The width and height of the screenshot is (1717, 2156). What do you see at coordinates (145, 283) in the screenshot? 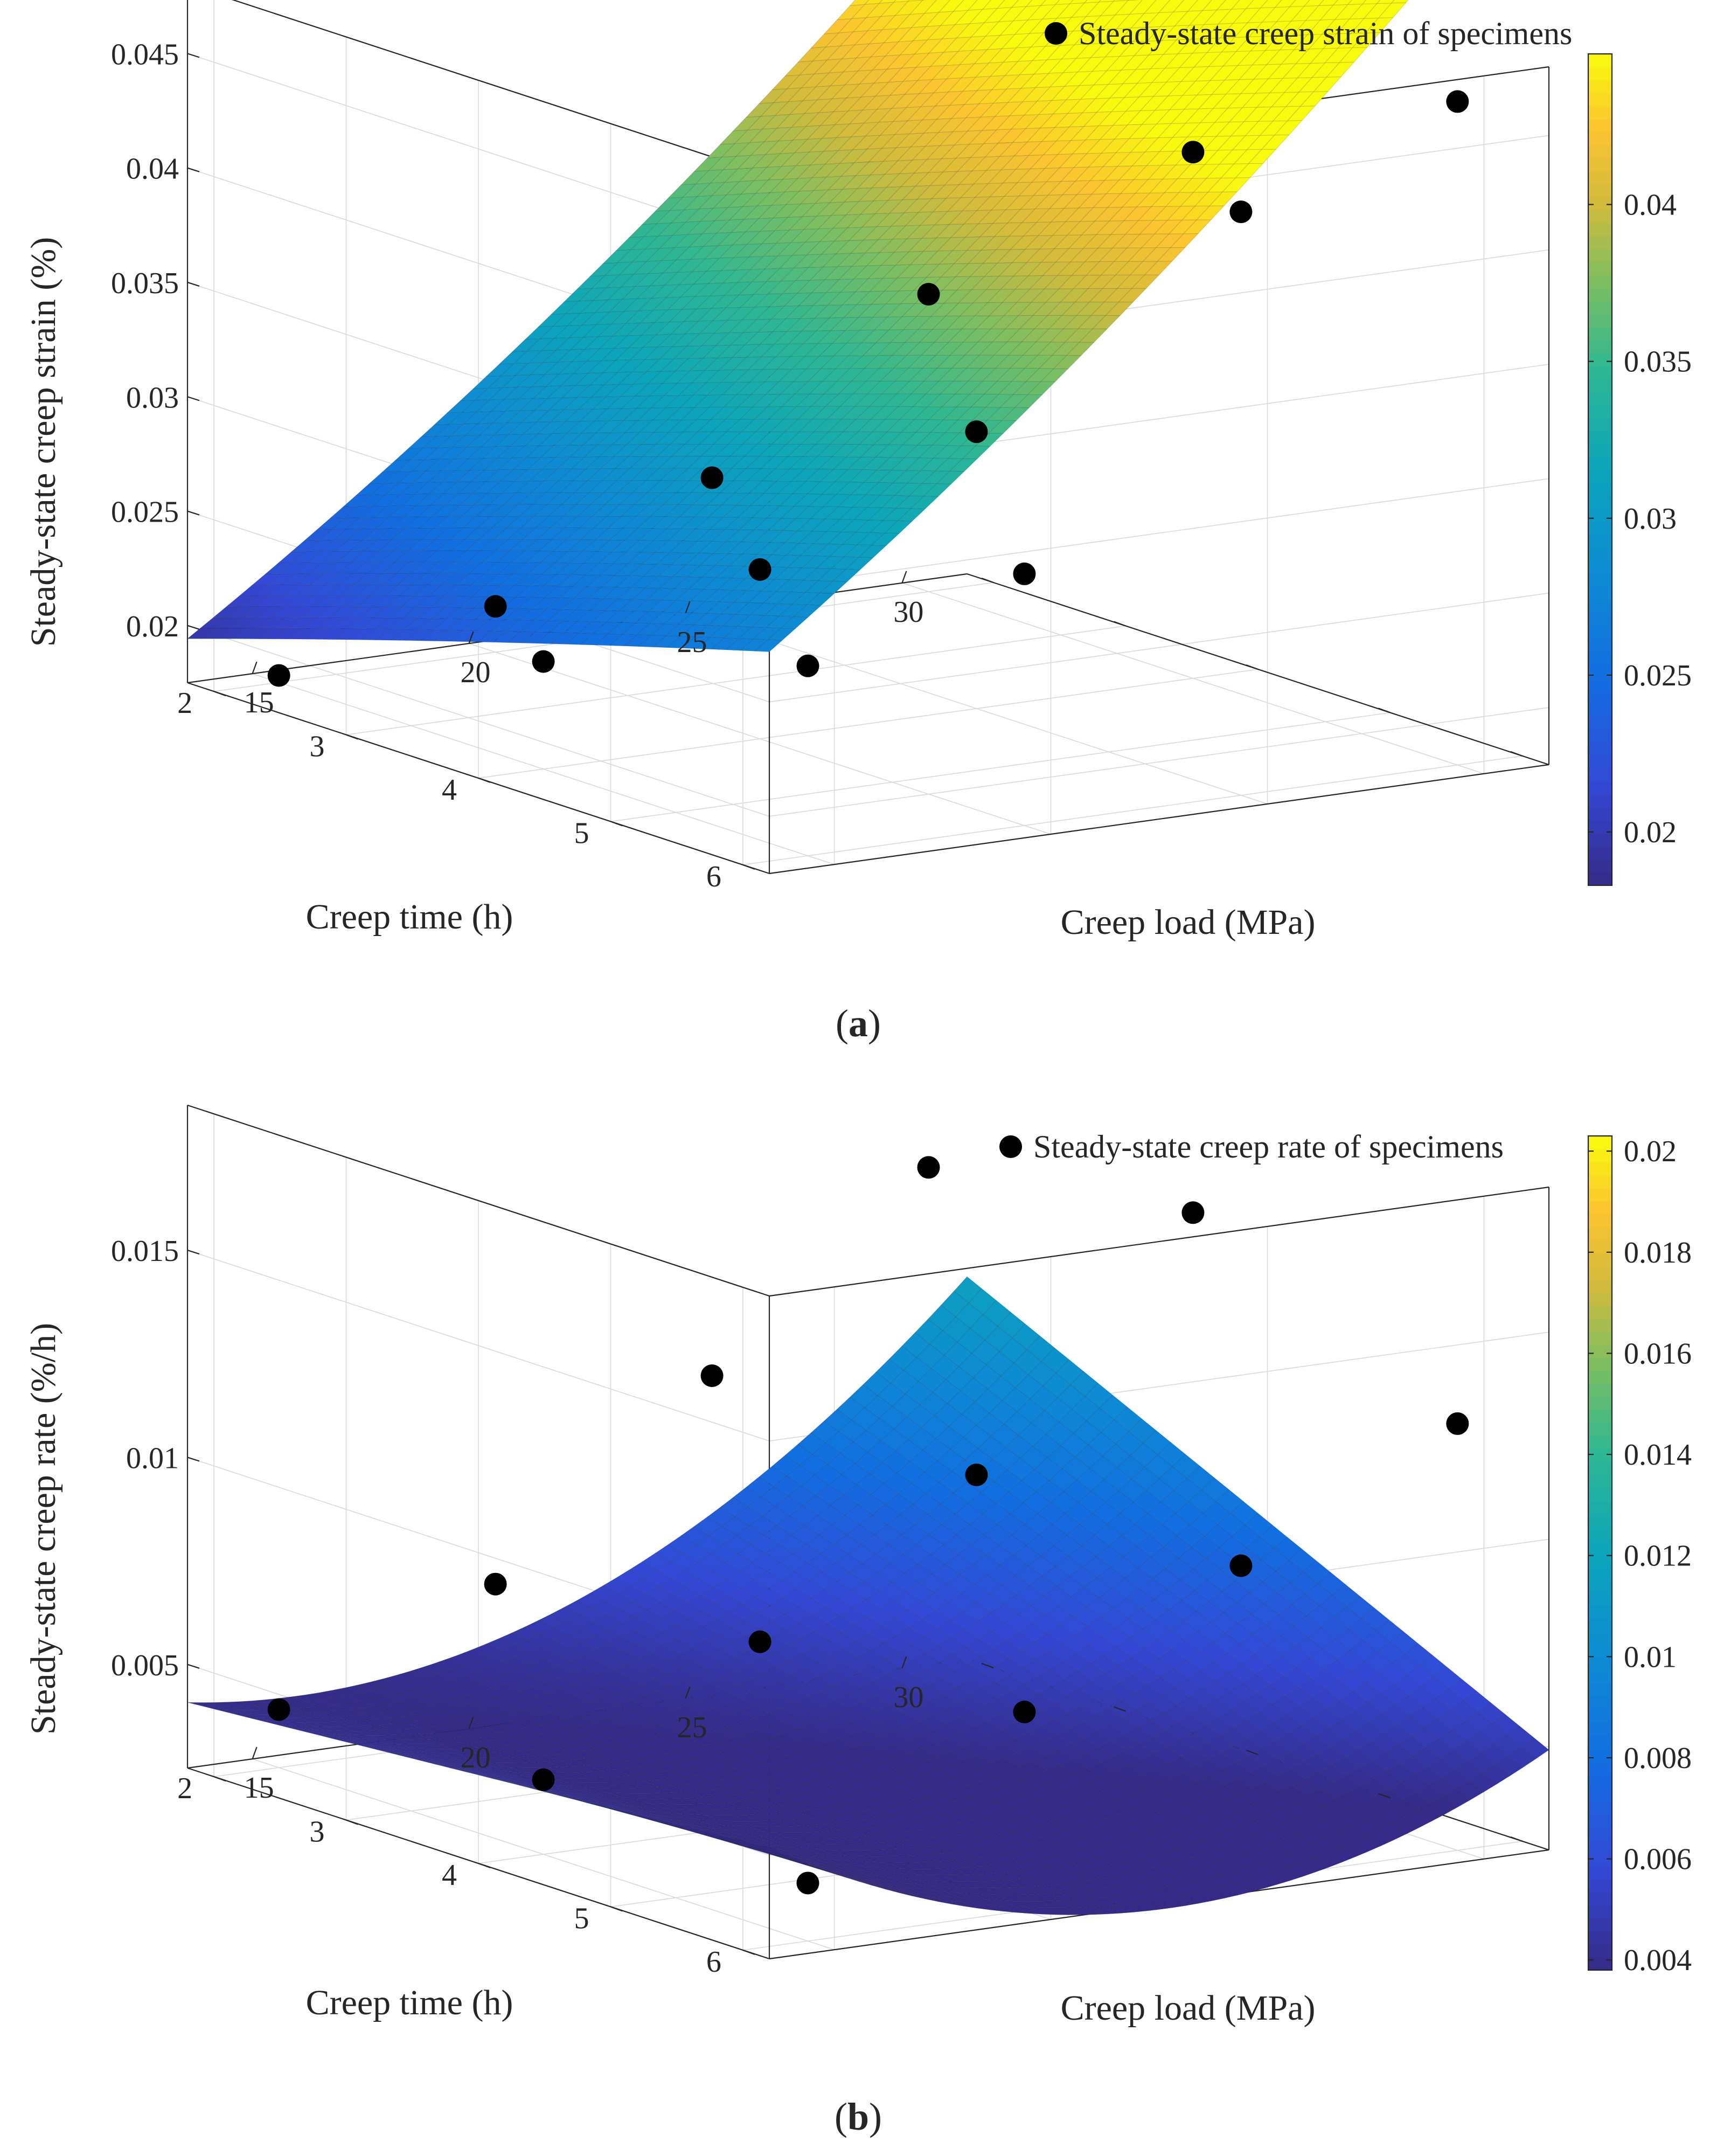
I see `z-tick-label: 0.035` at bounding box center [145, 283].